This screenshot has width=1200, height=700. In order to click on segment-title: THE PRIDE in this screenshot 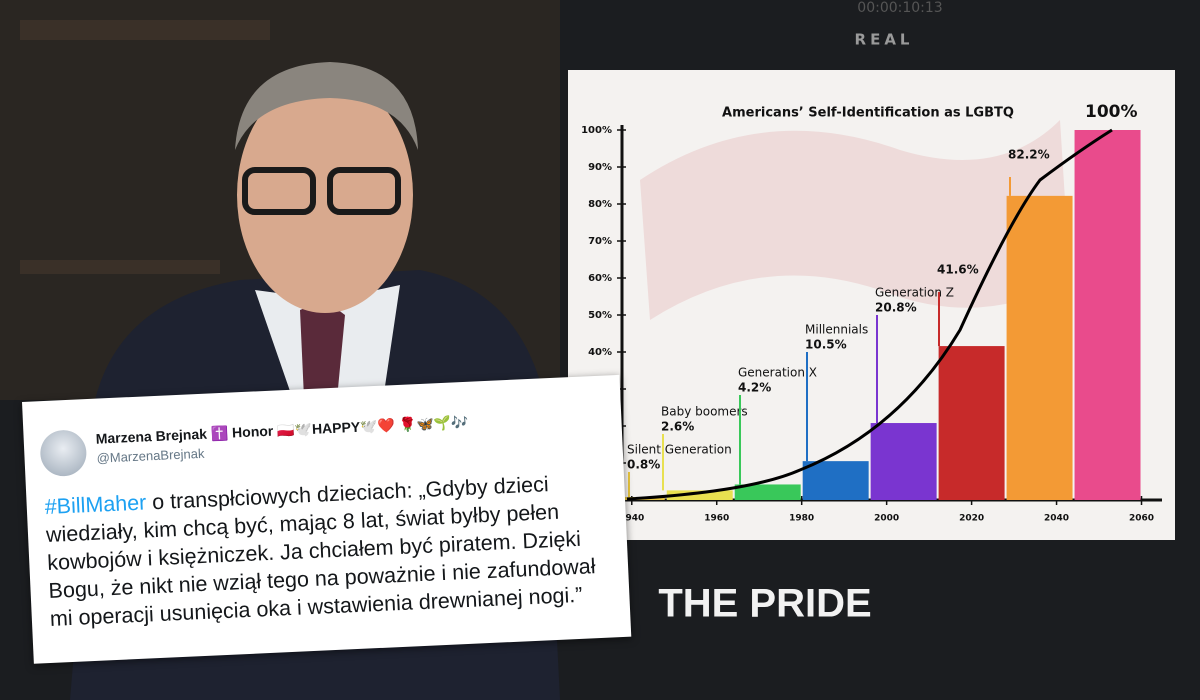, I will do `click(764, 604)`.